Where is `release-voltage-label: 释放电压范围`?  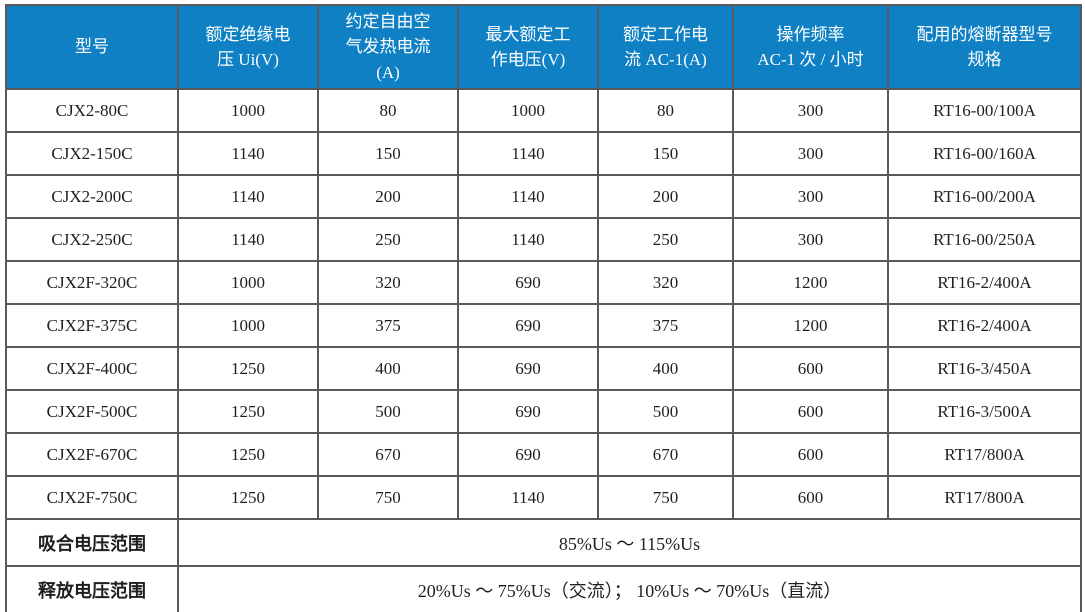
release-voltage-label: 释放电压范围 is located at coordinates (92, 588).